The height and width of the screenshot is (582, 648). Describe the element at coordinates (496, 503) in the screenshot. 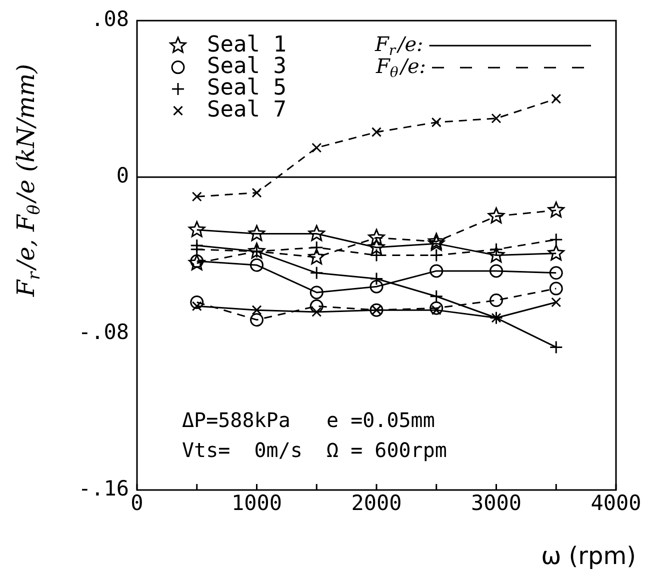

I see `x-tick-label: 3000` at that location.